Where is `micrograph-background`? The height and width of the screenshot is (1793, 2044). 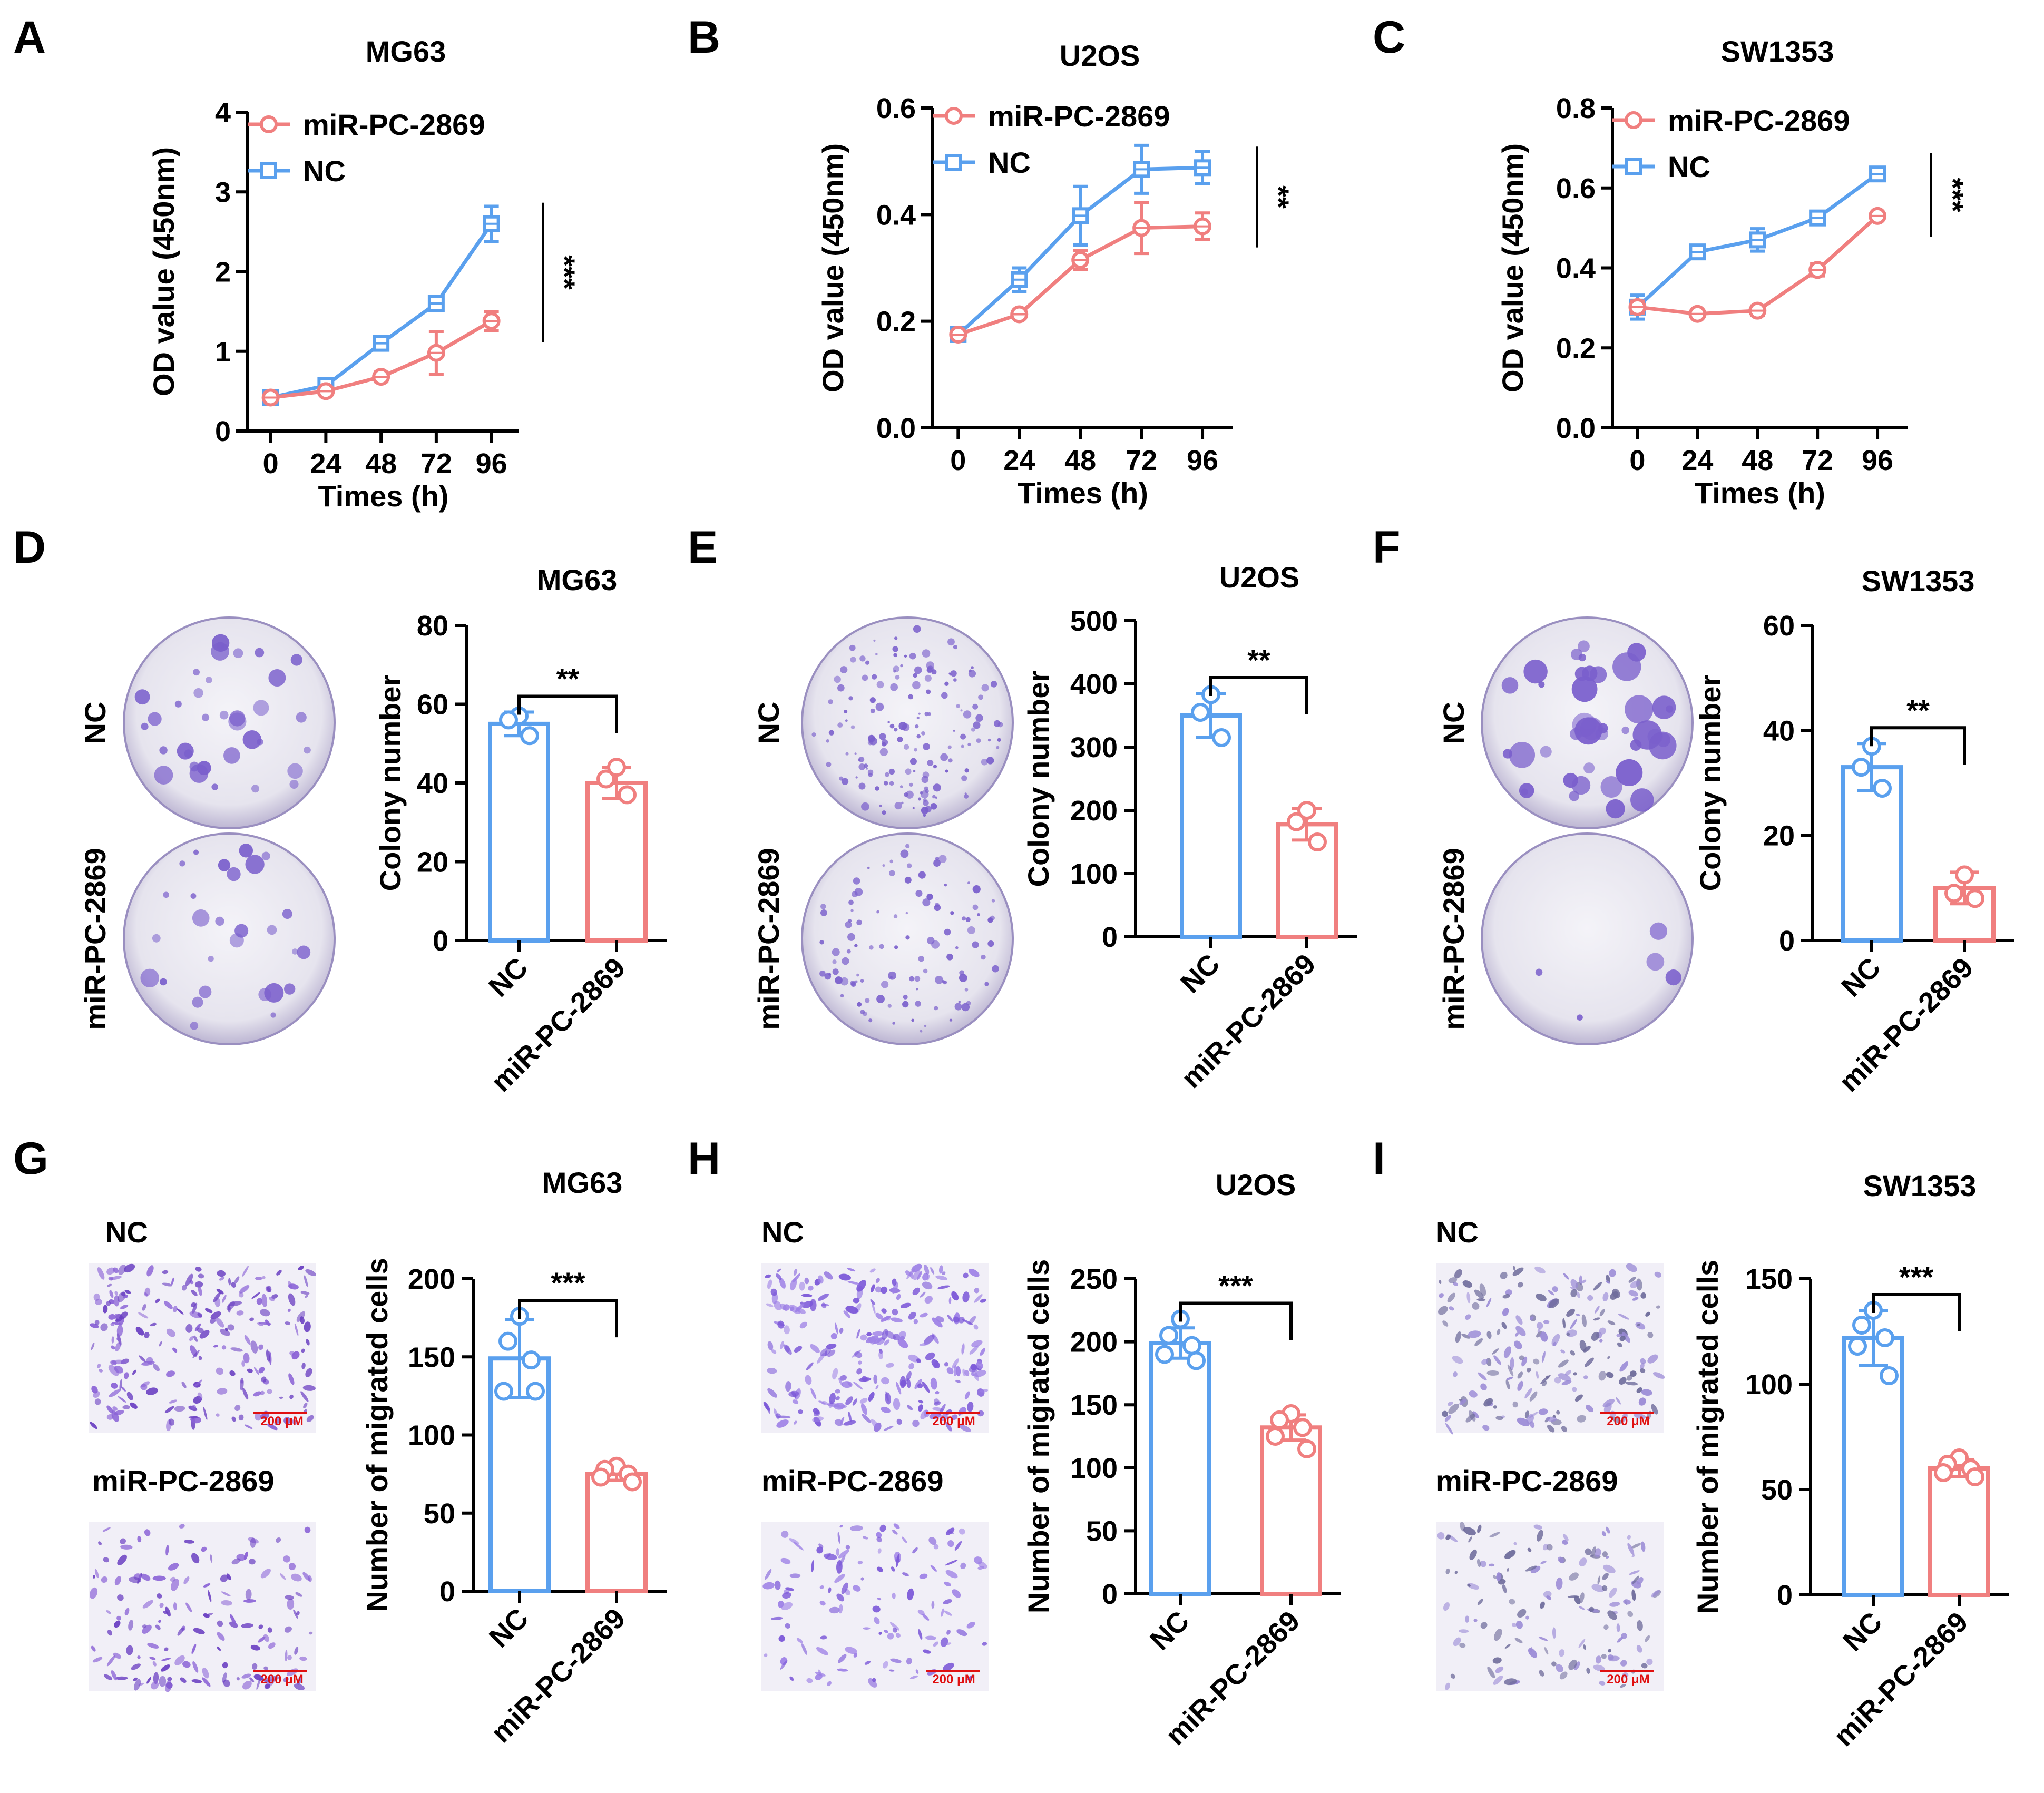
micrograph-background is located at coordinates (1550, 1348).